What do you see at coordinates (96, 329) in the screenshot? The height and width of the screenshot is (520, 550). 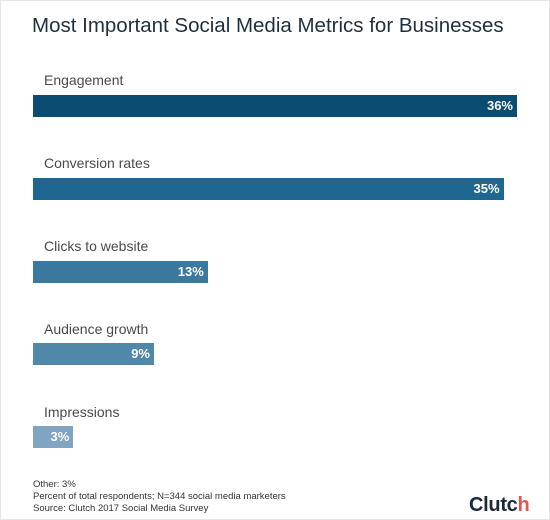 I see `category-label-audience-growth: Audience growth` at bounding box center [96, 329].